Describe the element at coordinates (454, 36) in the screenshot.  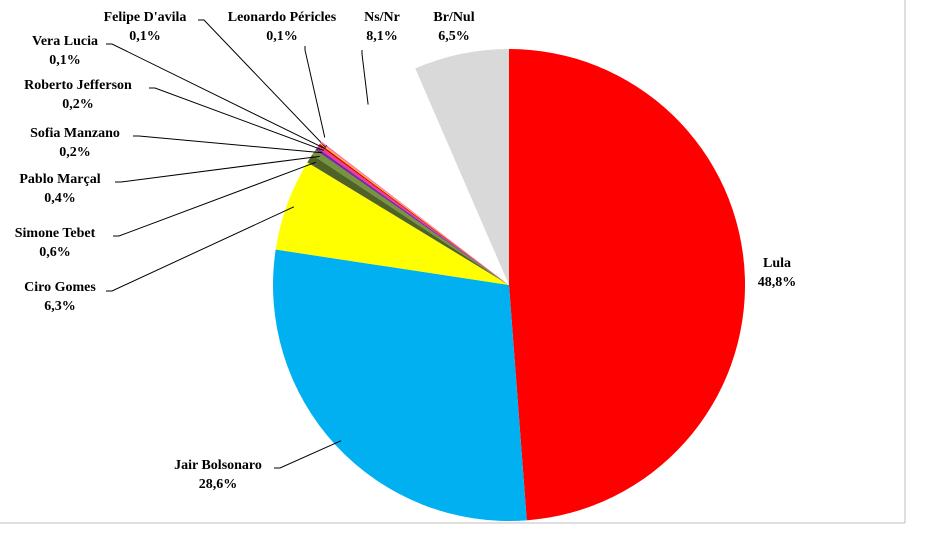
I see `value-label: 6,5%` at that location.